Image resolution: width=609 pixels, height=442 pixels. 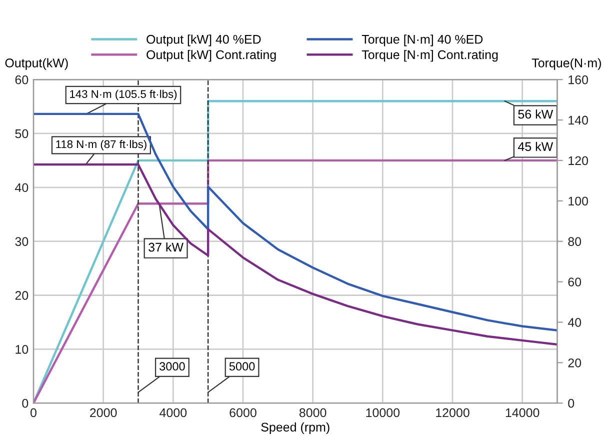 What do you see at coordinates (575, 282) in the screenshot?
I see `y2-tick-label: 60` at bounding box center [575, 282].